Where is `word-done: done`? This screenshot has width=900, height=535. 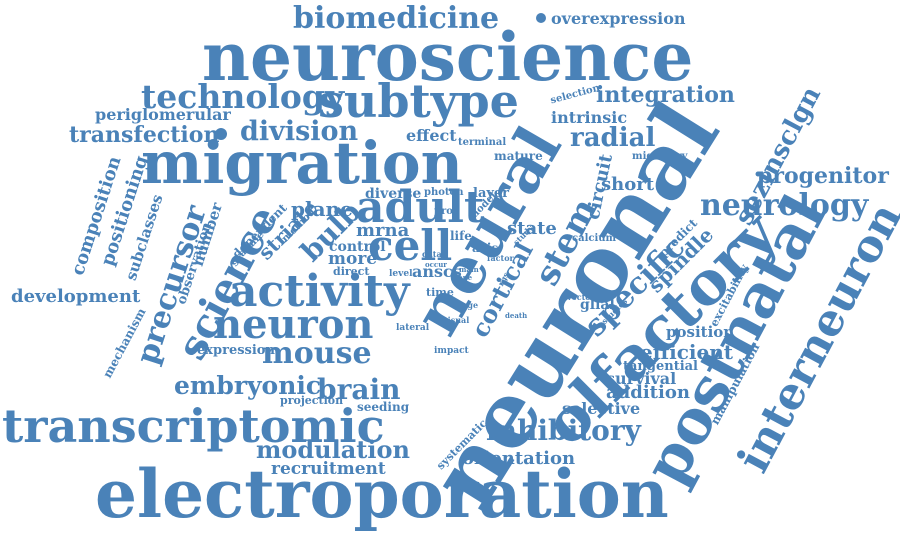 word-done: done is located at coordinates (463, 277).